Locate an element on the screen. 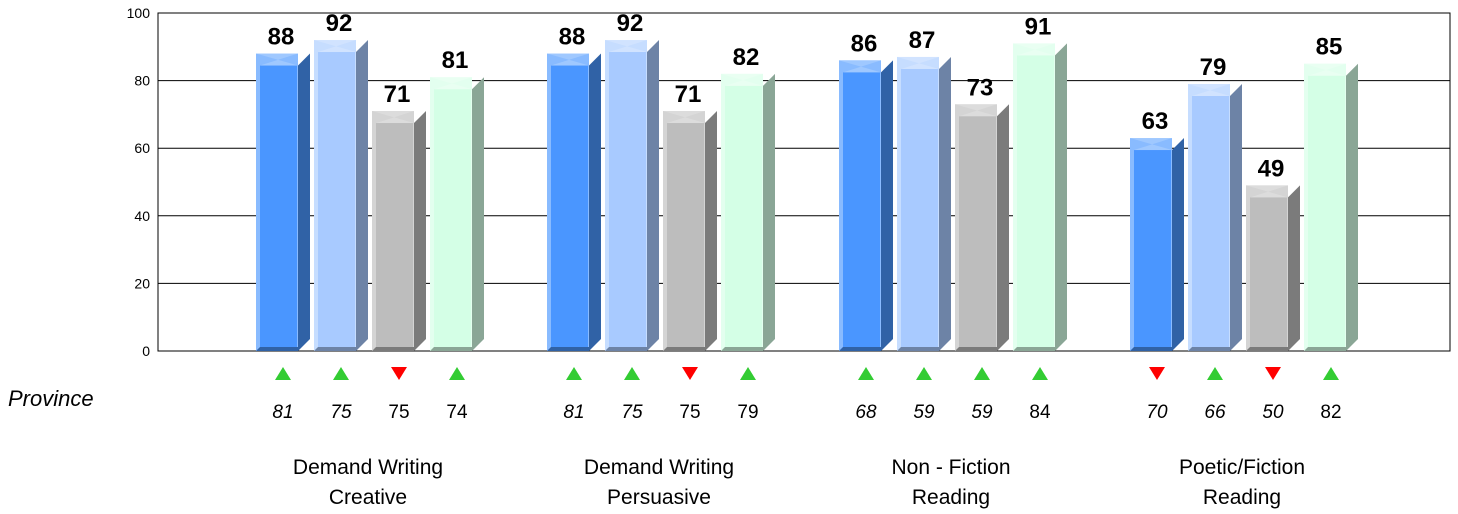 Image resolution: width=1458 pixels, height=514 pixels. y-tick-label: 100 is located at coordinates (139, 13).